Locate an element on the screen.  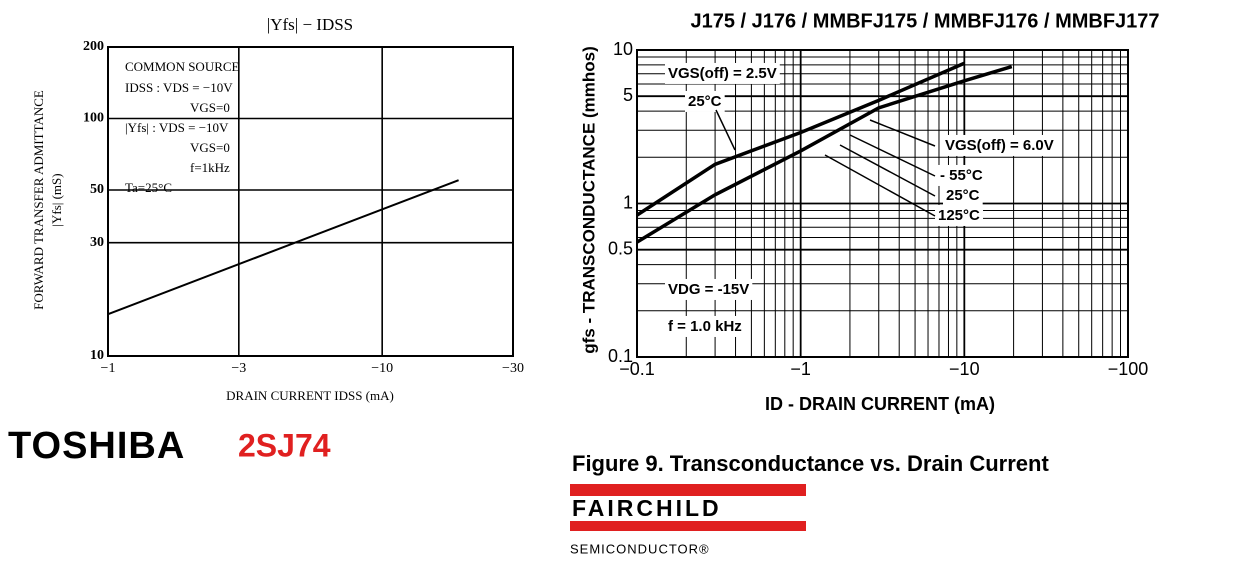
annotation: IDSS : VDS = −10V is located at coordinates (179, 87).